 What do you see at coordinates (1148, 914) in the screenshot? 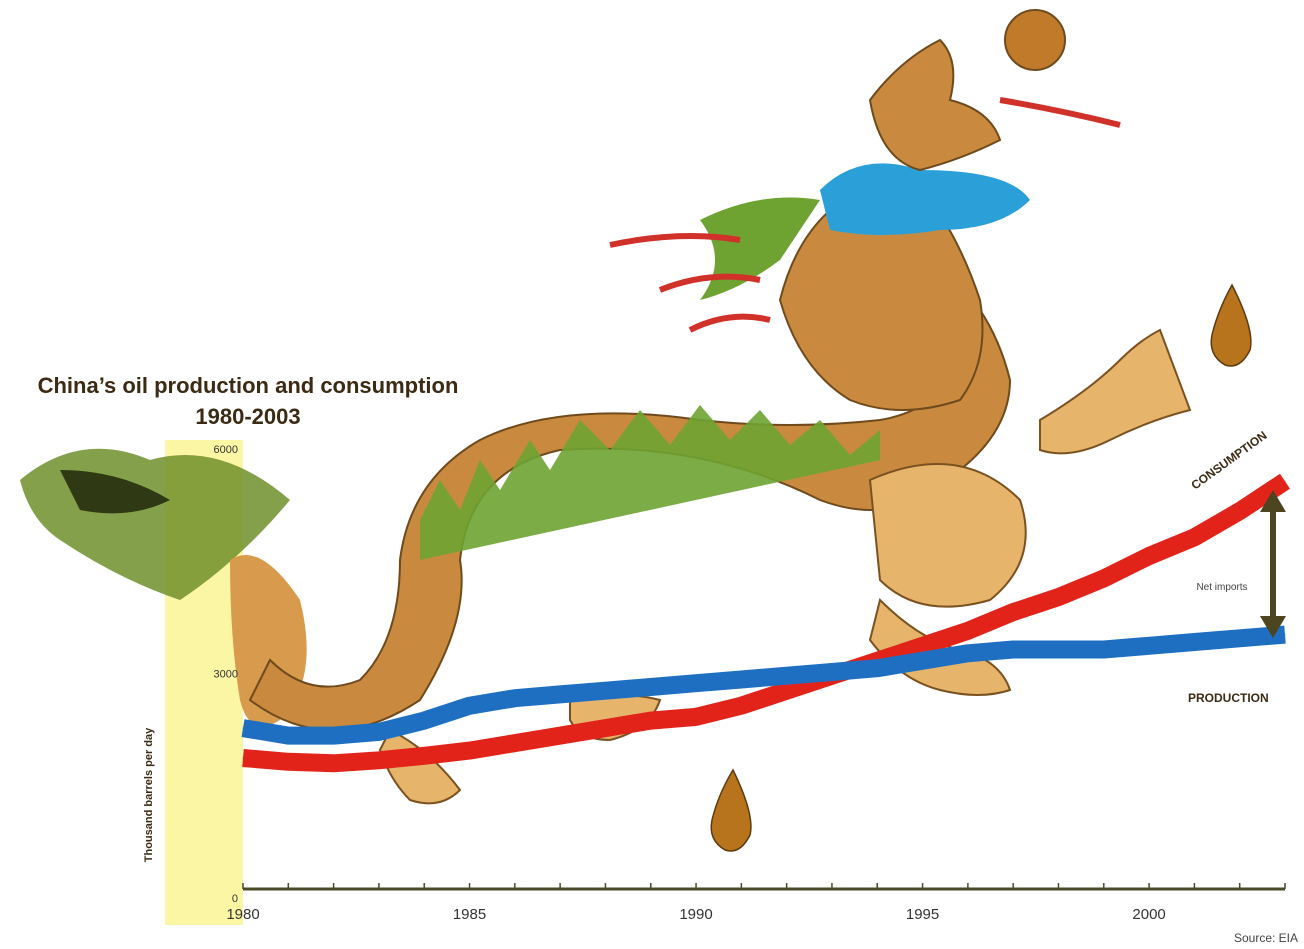
I see `x-tick-label: 2000` at bounding box center [1148, 914].